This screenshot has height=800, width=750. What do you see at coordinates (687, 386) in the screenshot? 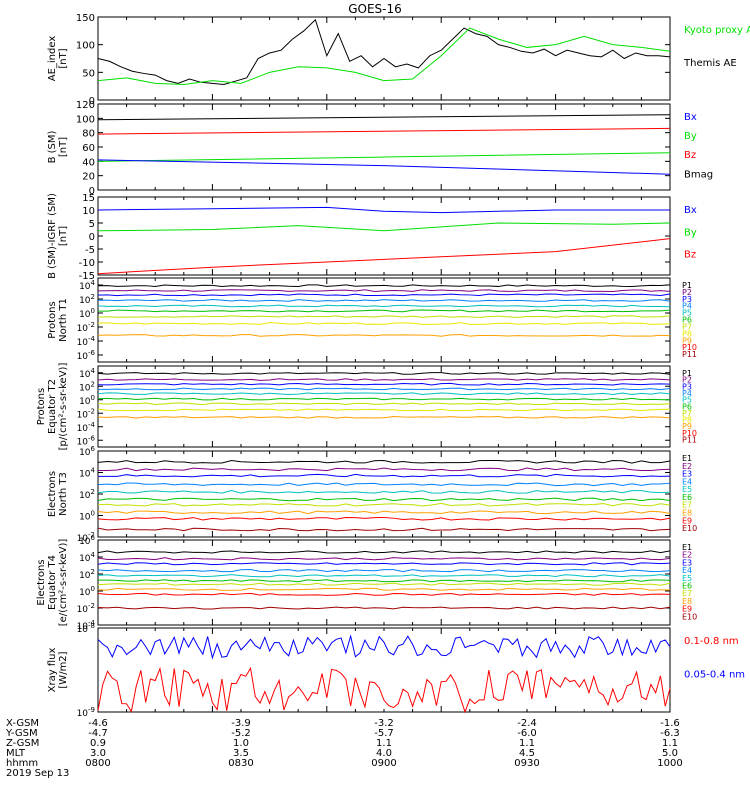
I see `legend-entry: P3` at bounding box center [687, 386].